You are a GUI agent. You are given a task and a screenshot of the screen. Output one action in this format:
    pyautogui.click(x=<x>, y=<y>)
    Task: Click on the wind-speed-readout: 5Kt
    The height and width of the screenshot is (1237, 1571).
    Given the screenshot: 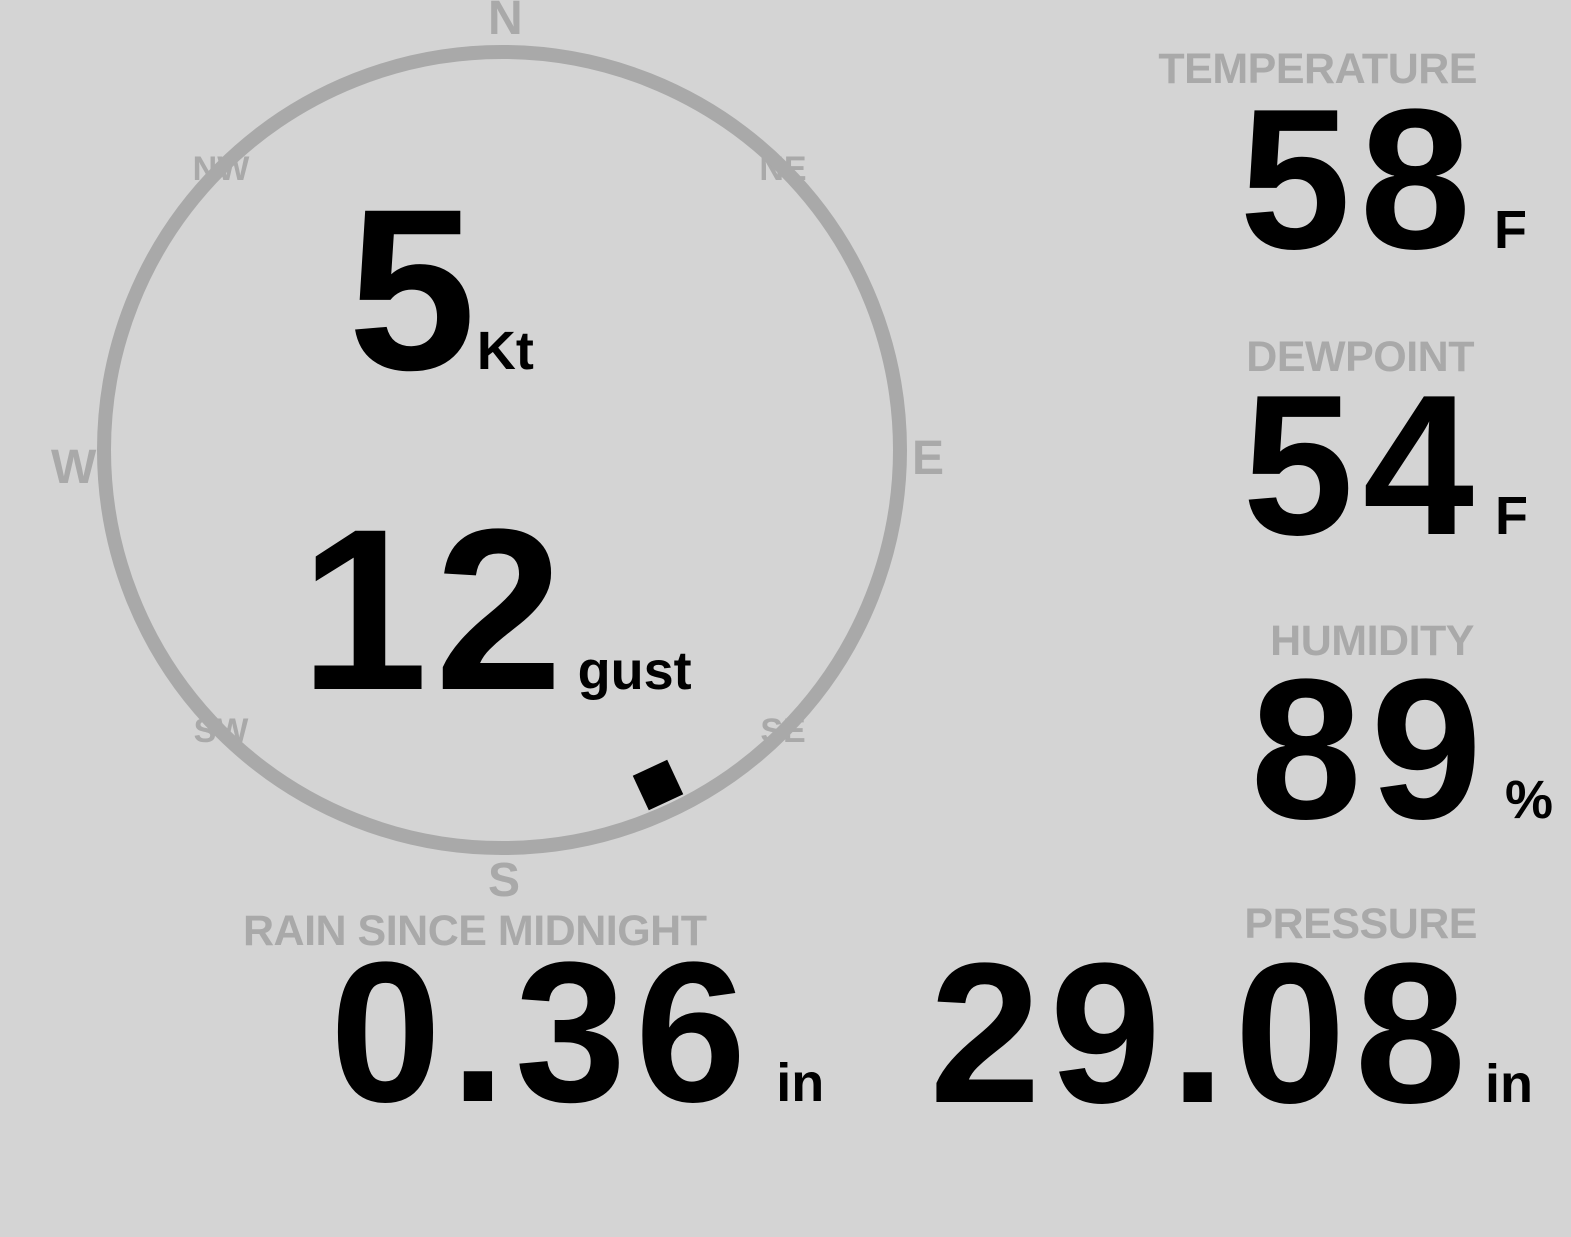 What is the action you would take?
    pyautogui.click(x=441, y=290)
    